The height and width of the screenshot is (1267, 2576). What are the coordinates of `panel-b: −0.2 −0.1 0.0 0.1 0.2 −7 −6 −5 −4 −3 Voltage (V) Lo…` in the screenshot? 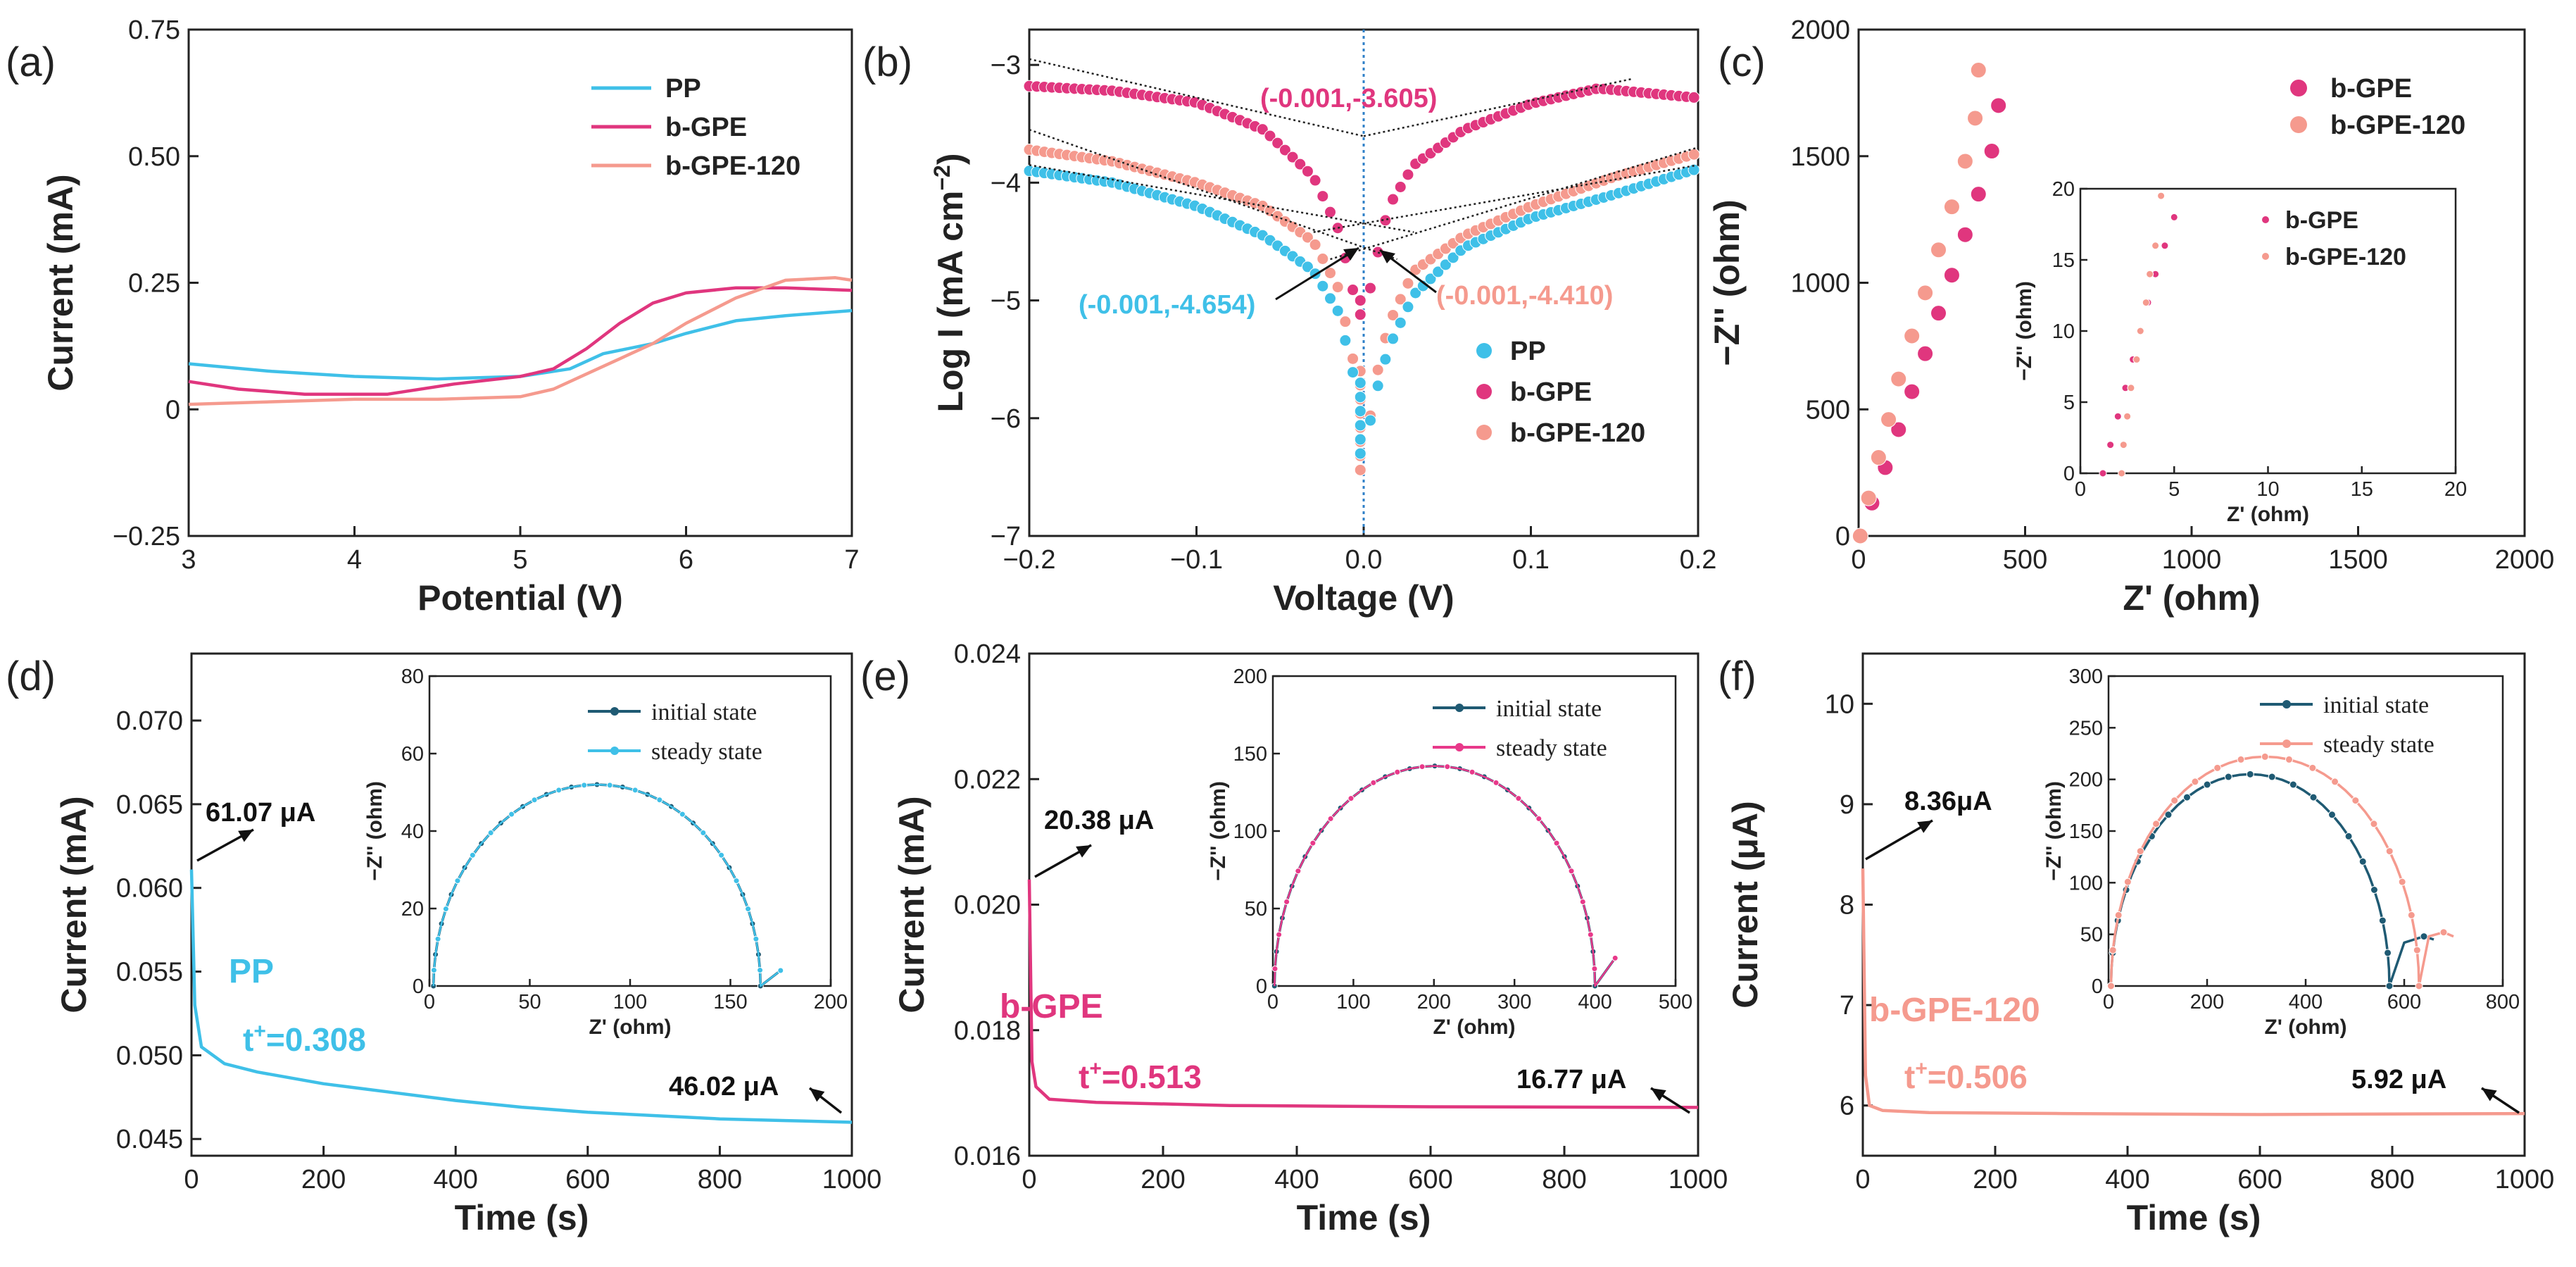 It's located at (1323, 323).